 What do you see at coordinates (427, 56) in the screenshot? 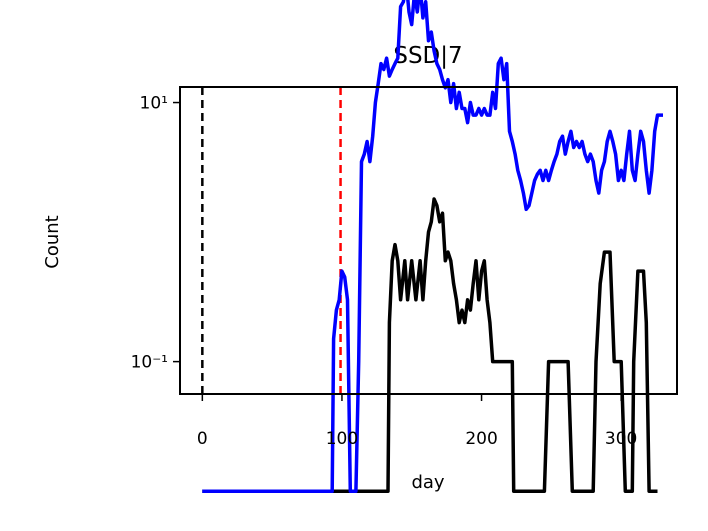
I see `chart-title: SSD|7` at bounding box center [427, 56].